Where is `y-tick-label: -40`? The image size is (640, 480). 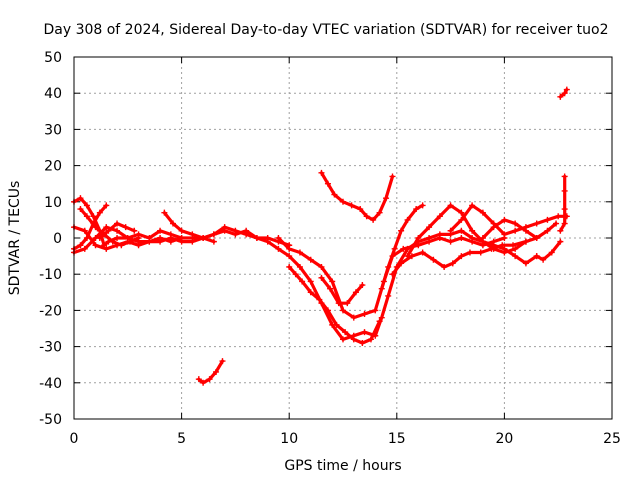 y-tick-label: -40 is located at coordinates (50, 384).